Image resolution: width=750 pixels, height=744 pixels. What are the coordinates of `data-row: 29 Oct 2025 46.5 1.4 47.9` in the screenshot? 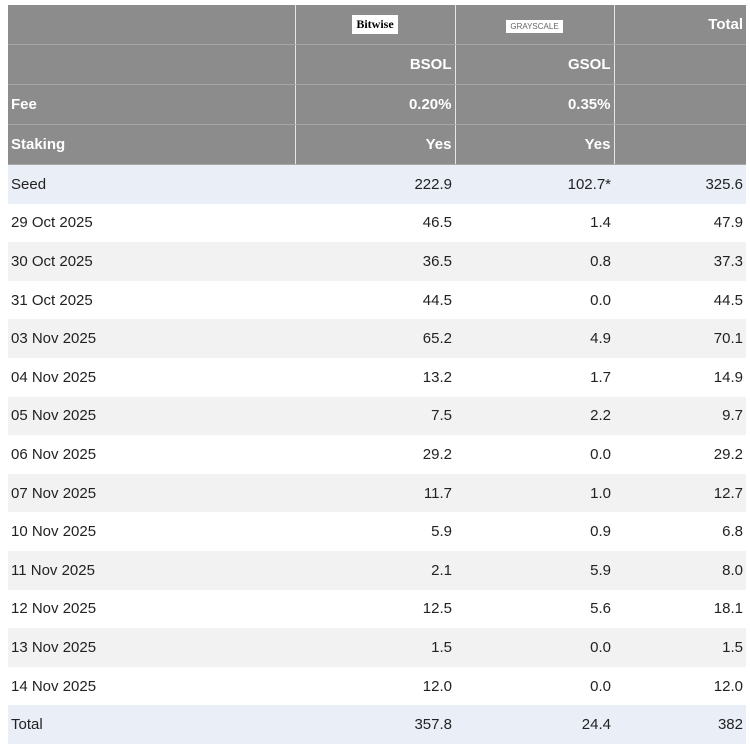 It's located at (377, 223).